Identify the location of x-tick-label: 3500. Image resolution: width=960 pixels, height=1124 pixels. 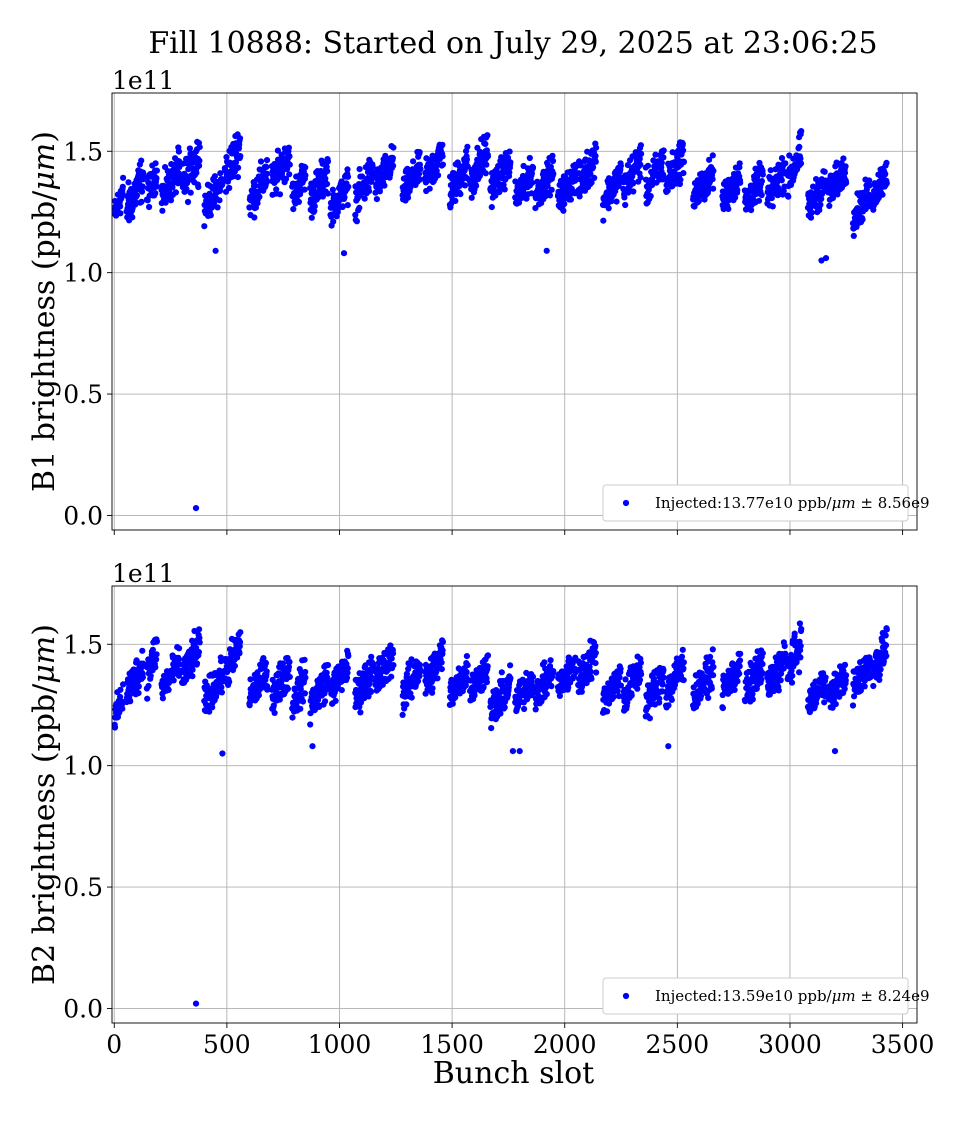
(903, 1044).